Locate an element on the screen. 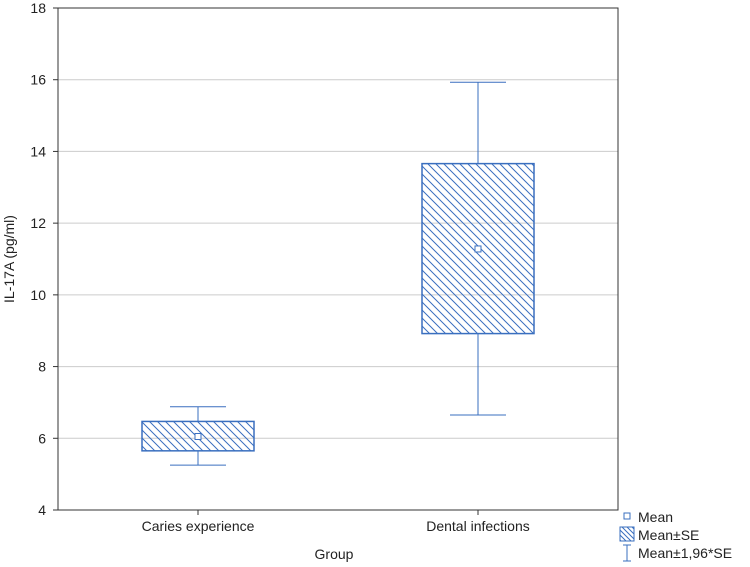 This screenshot has height=567, width=750. y-tick-label-4: 4 is located at coordinates (42, 510).